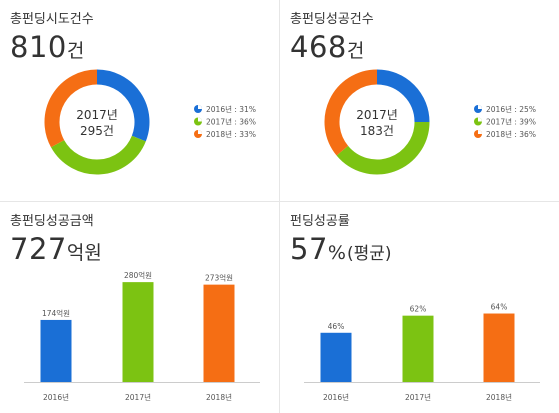 This screenshot has width=559, height=413. I want to click on headline-suffix: (평균), so click(369, 254).